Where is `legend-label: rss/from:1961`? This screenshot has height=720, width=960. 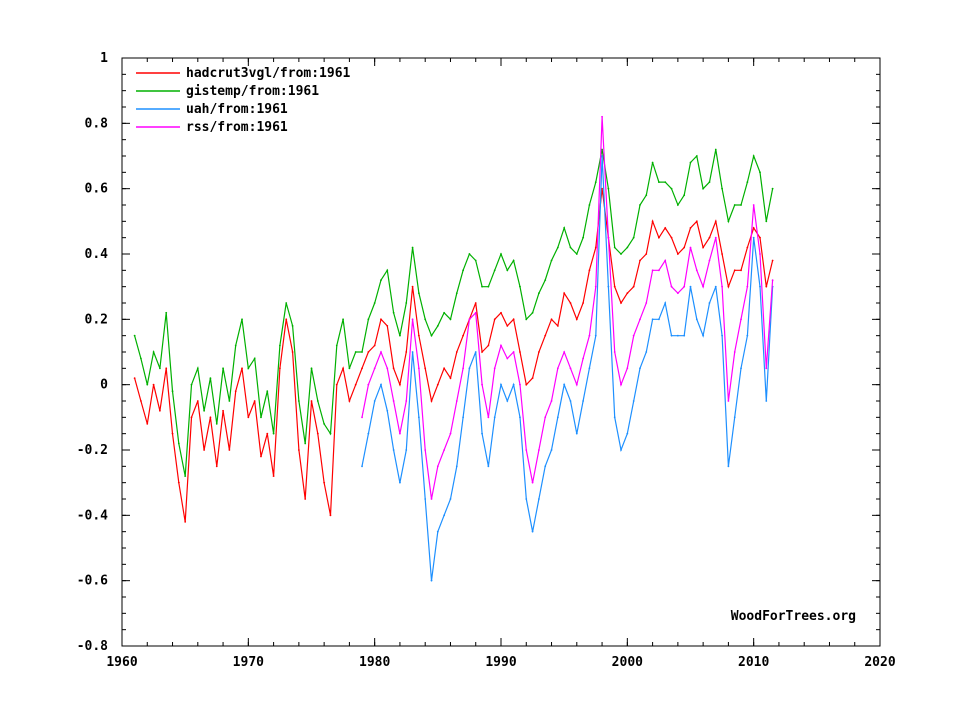
legend-label: rss/from:1961 is located at coordinates (237, 127).